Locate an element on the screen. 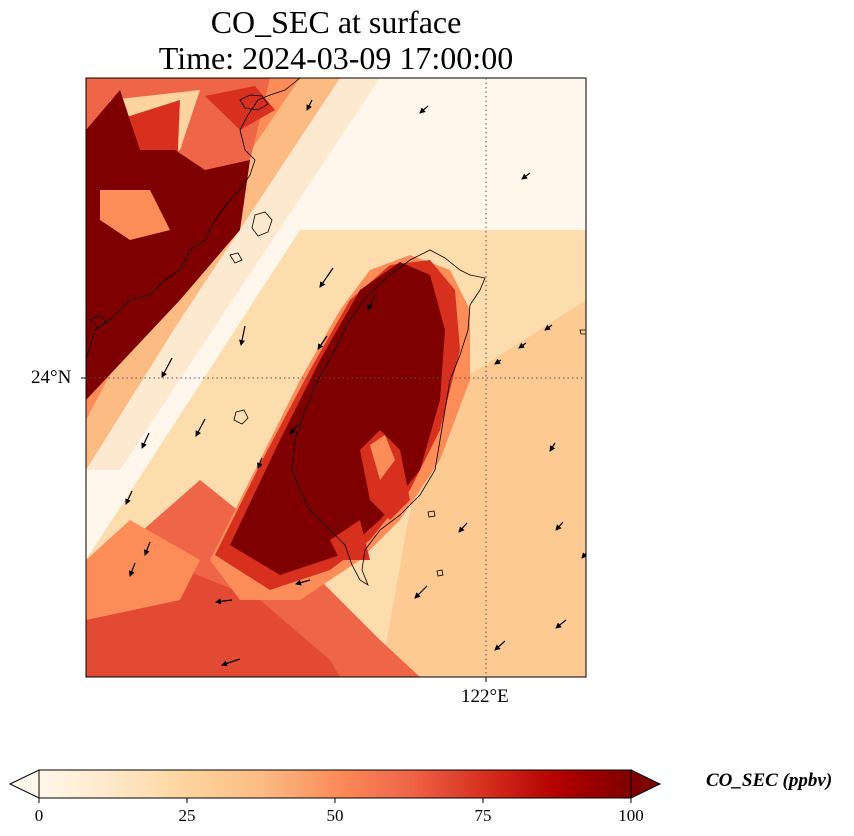 This screenshot has width=854, height=836. colorbar-tick-75: 75 is located at coordinates (483, 815).